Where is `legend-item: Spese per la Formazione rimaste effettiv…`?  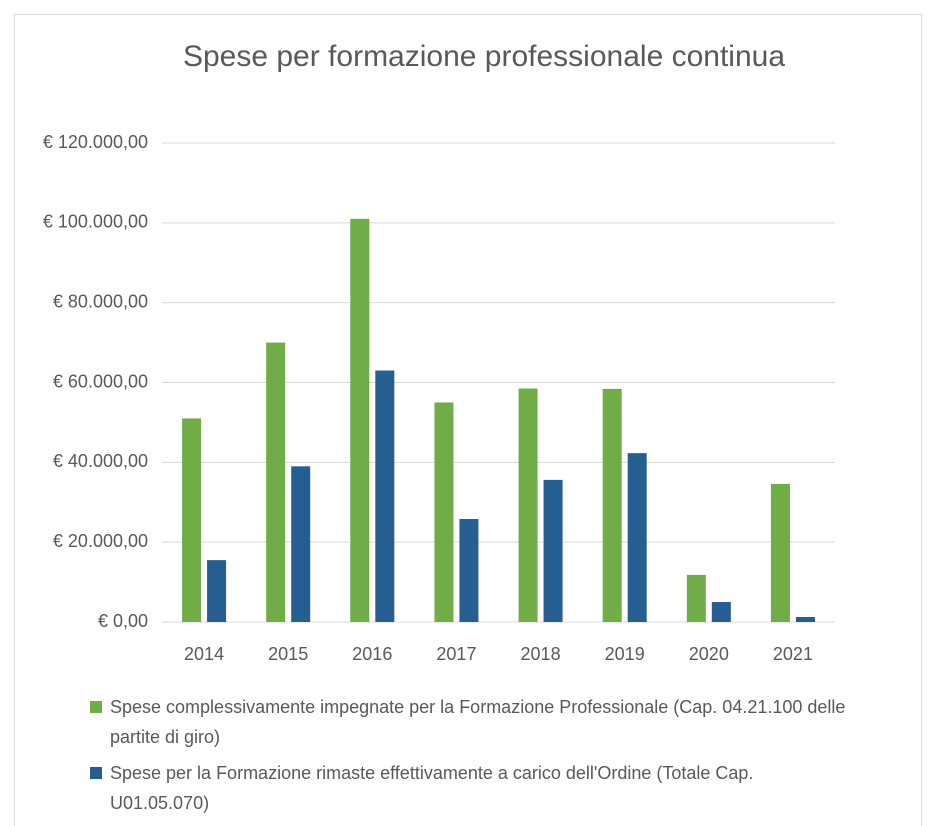
legend-item: Spese per la Formazione rimaste effettiv… is located at coordinates (470, 788).